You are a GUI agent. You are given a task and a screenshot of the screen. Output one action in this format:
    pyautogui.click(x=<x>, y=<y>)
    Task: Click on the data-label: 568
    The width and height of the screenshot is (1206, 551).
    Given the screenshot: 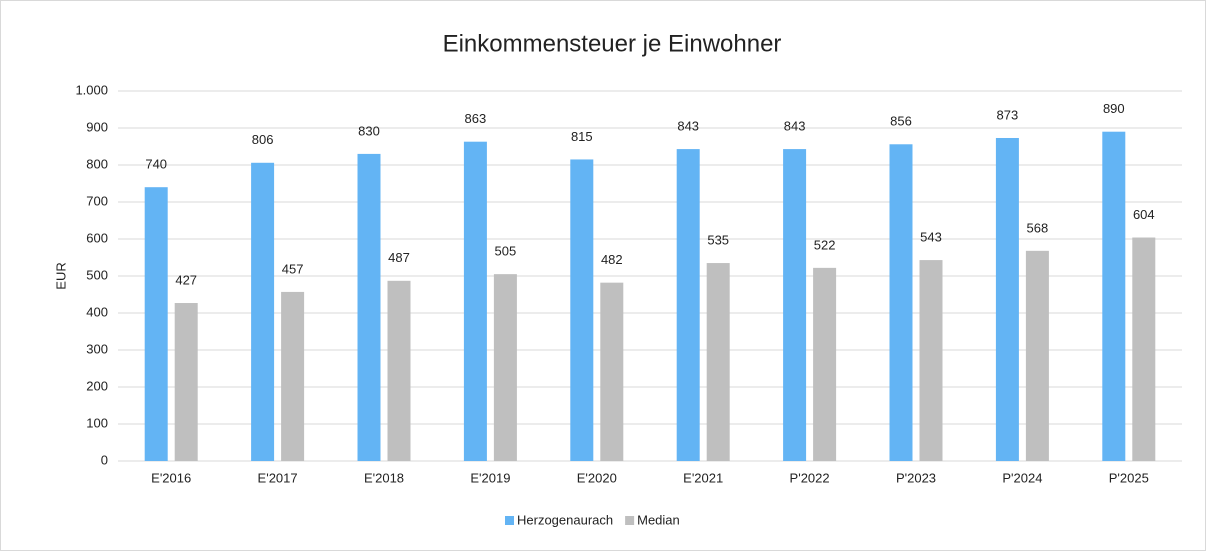 What is the action you would take?
    pyautogui.click(x=1038, y=227)
    